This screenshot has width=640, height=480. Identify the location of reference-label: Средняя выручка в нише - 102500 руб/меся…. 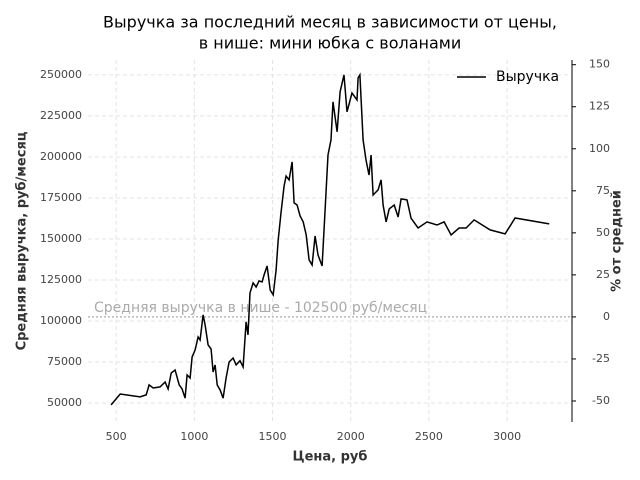
(260, 308).